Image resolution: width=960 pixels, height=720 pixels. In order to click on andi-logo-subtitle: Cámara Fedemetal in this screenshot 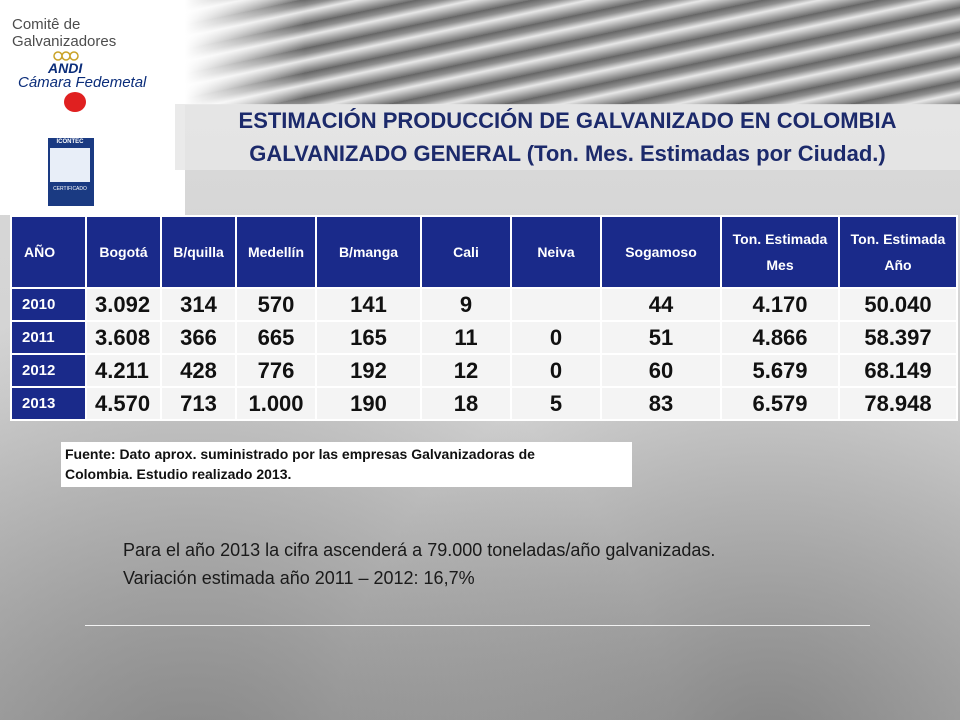, I will do `click(82, 82)`.